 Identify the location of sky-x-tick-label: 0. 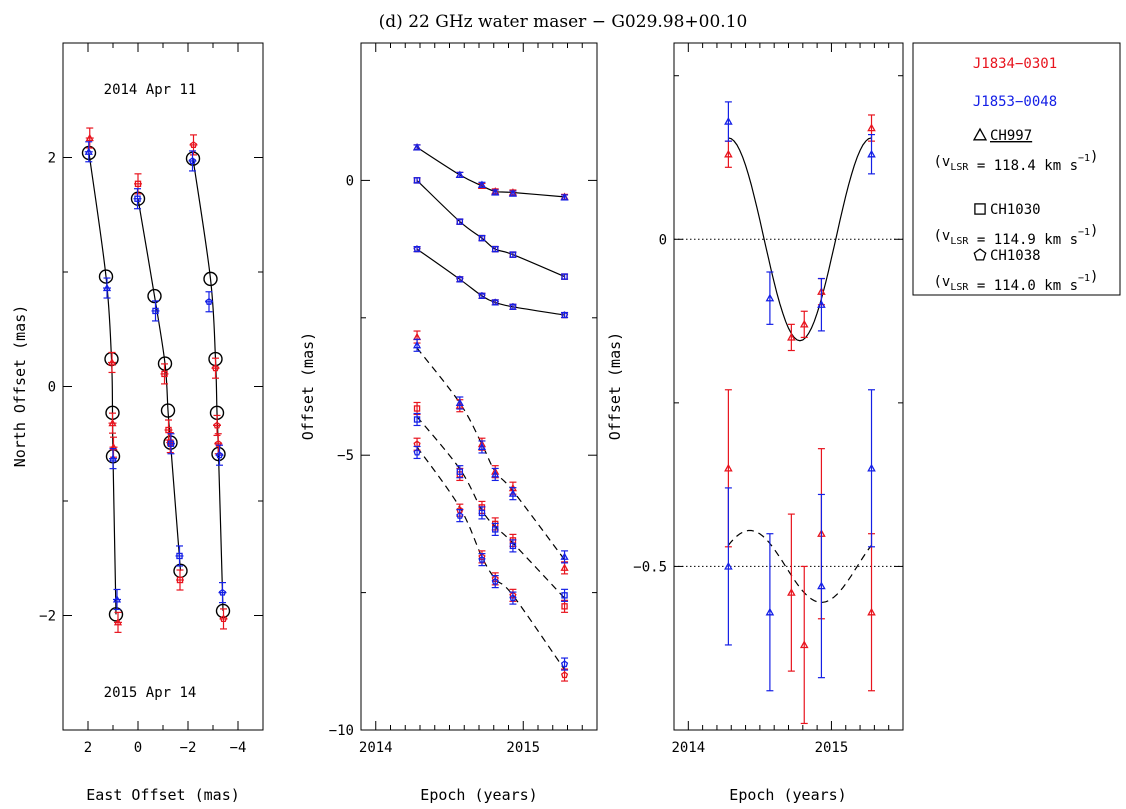
(138, 748).